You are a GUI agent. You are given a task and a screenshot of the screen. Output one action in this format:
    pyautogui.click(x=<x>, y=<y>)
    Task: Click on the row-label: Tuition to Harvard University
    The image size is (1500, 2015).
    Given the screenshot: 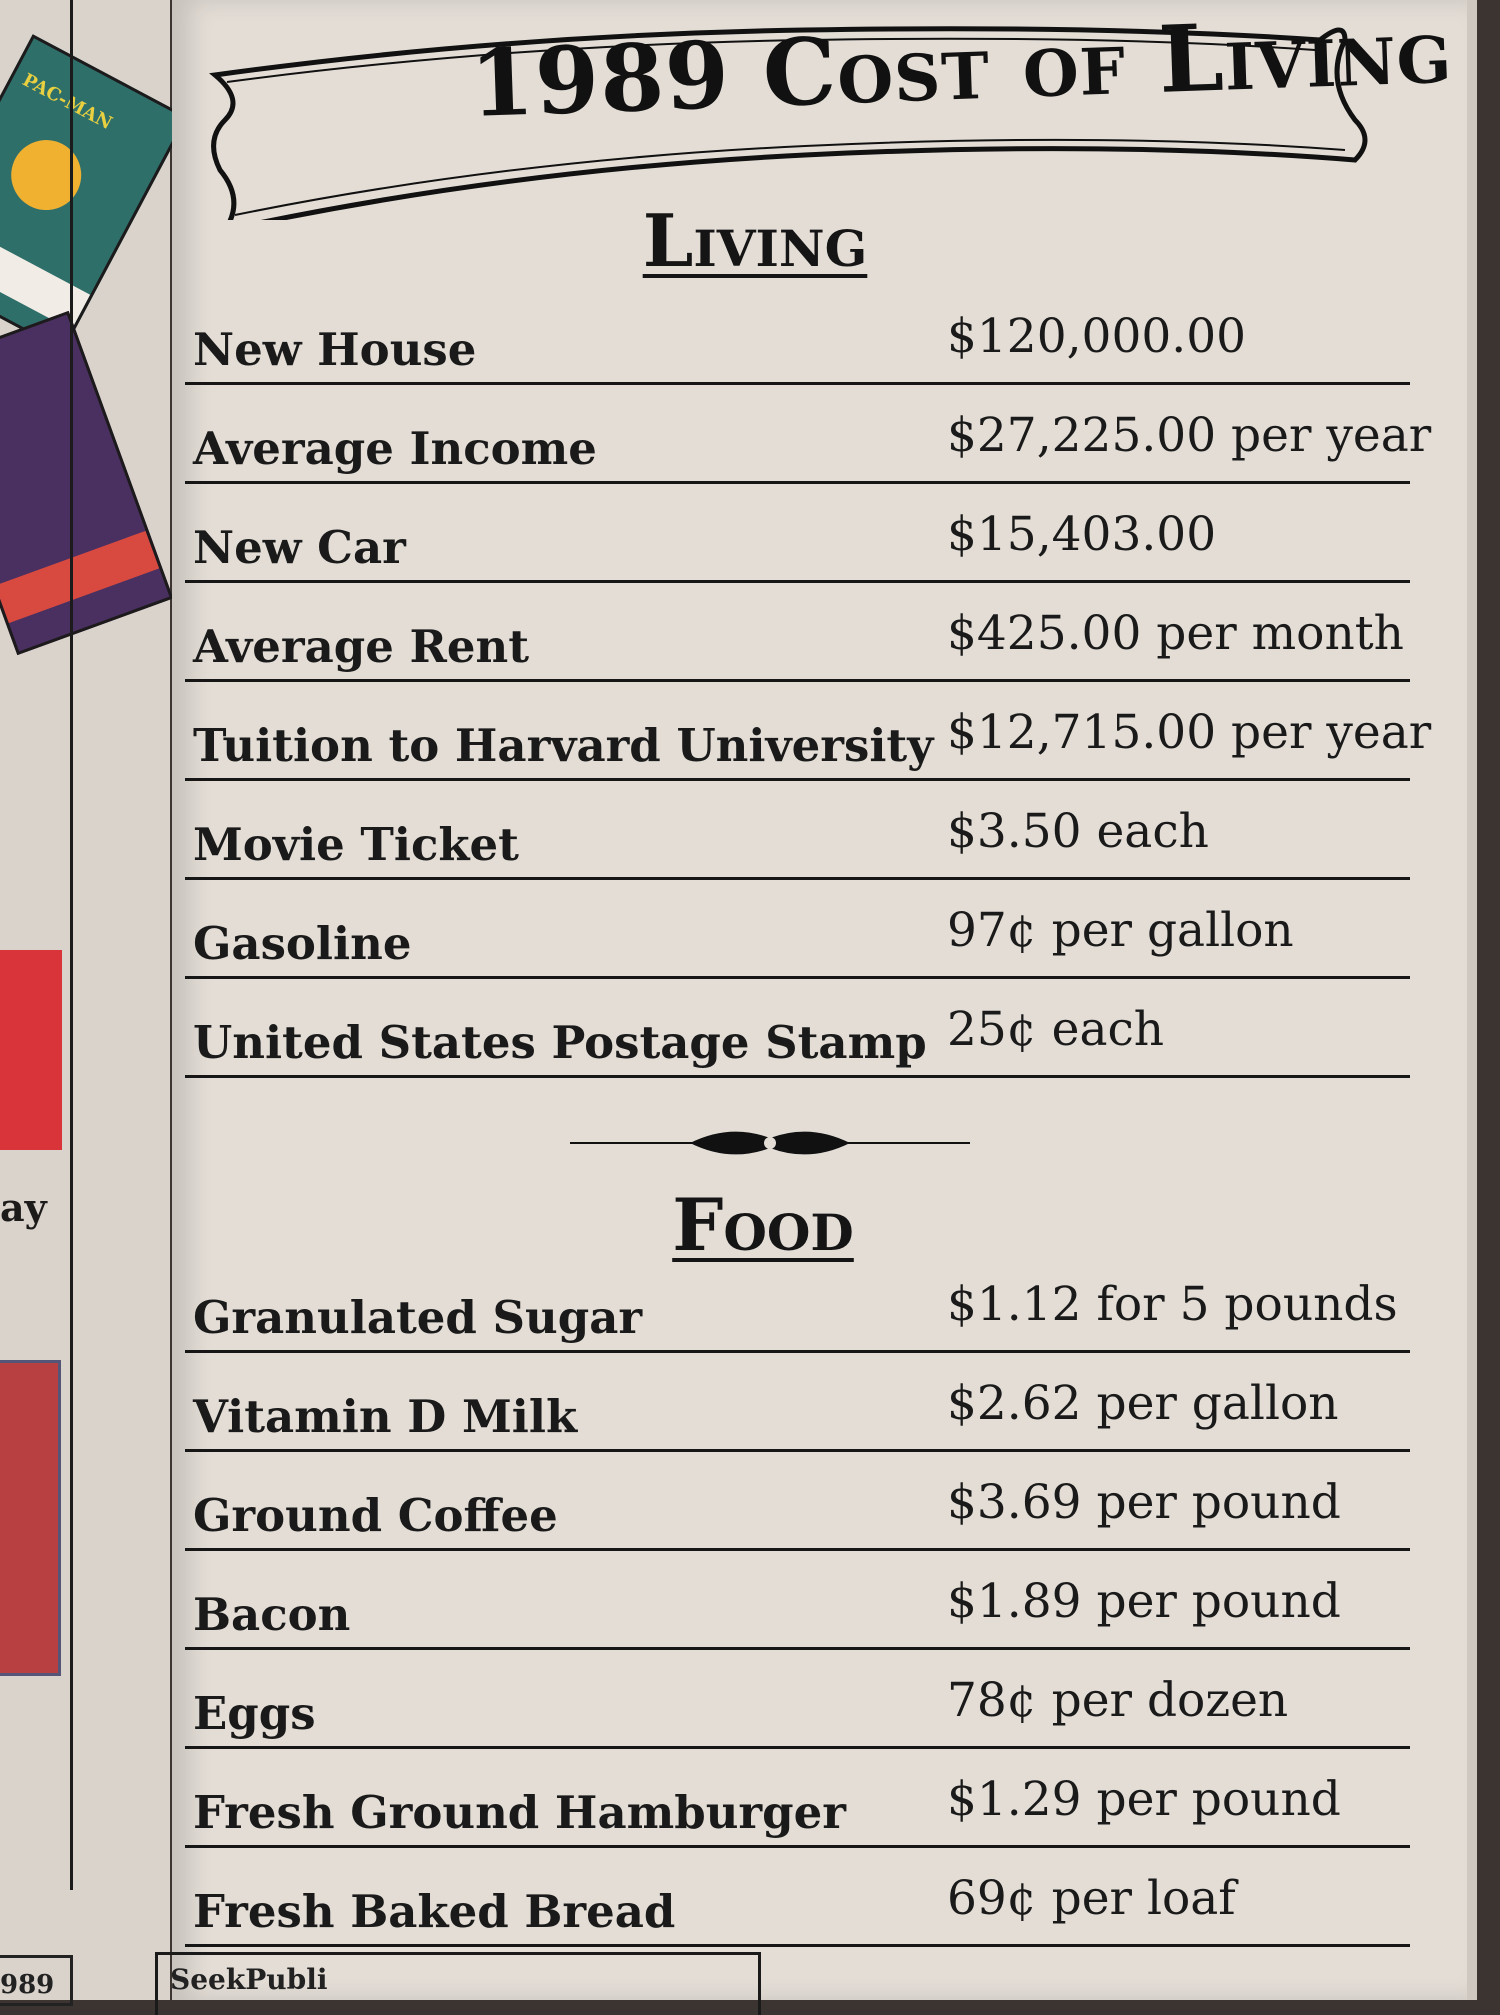 What is the action you would take?
    pyautogui.click(x=563, y=745)
    